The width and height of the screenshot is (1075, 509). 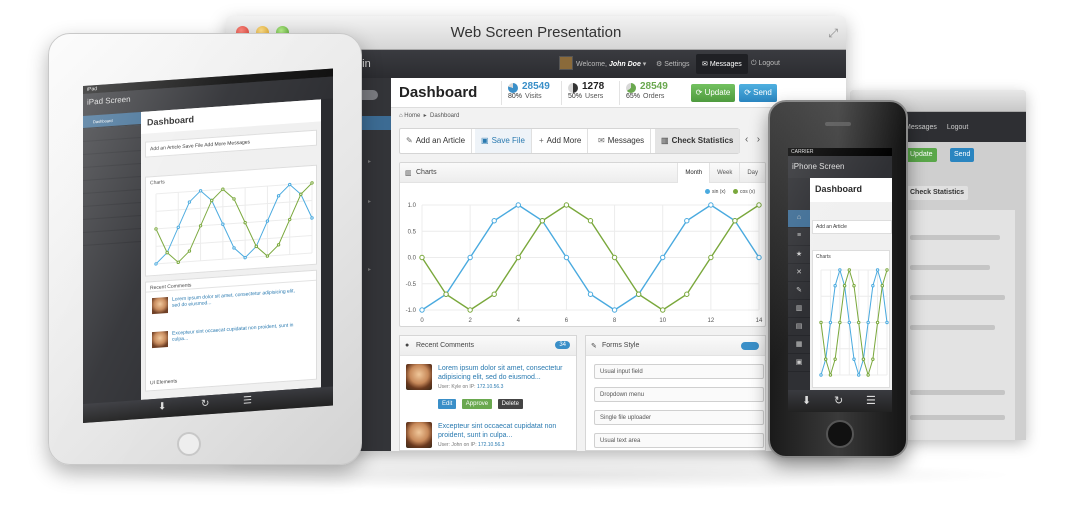 What do you see at coordinates (582, 173) in the screenshot?
I see `charts-panel-header: ▥ Charts Month Week Day` at bounding box center [582, 173].